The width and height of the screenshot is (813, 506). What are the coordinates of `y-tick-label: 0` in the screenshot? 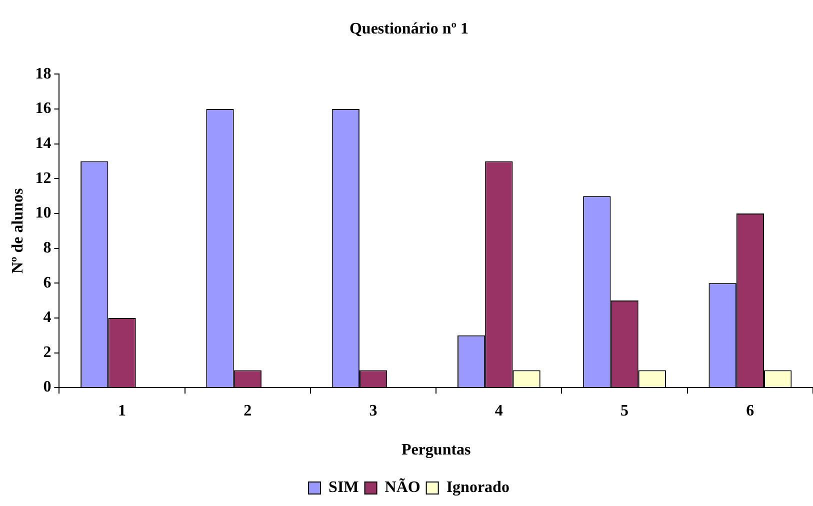 It's located at (47, 387).